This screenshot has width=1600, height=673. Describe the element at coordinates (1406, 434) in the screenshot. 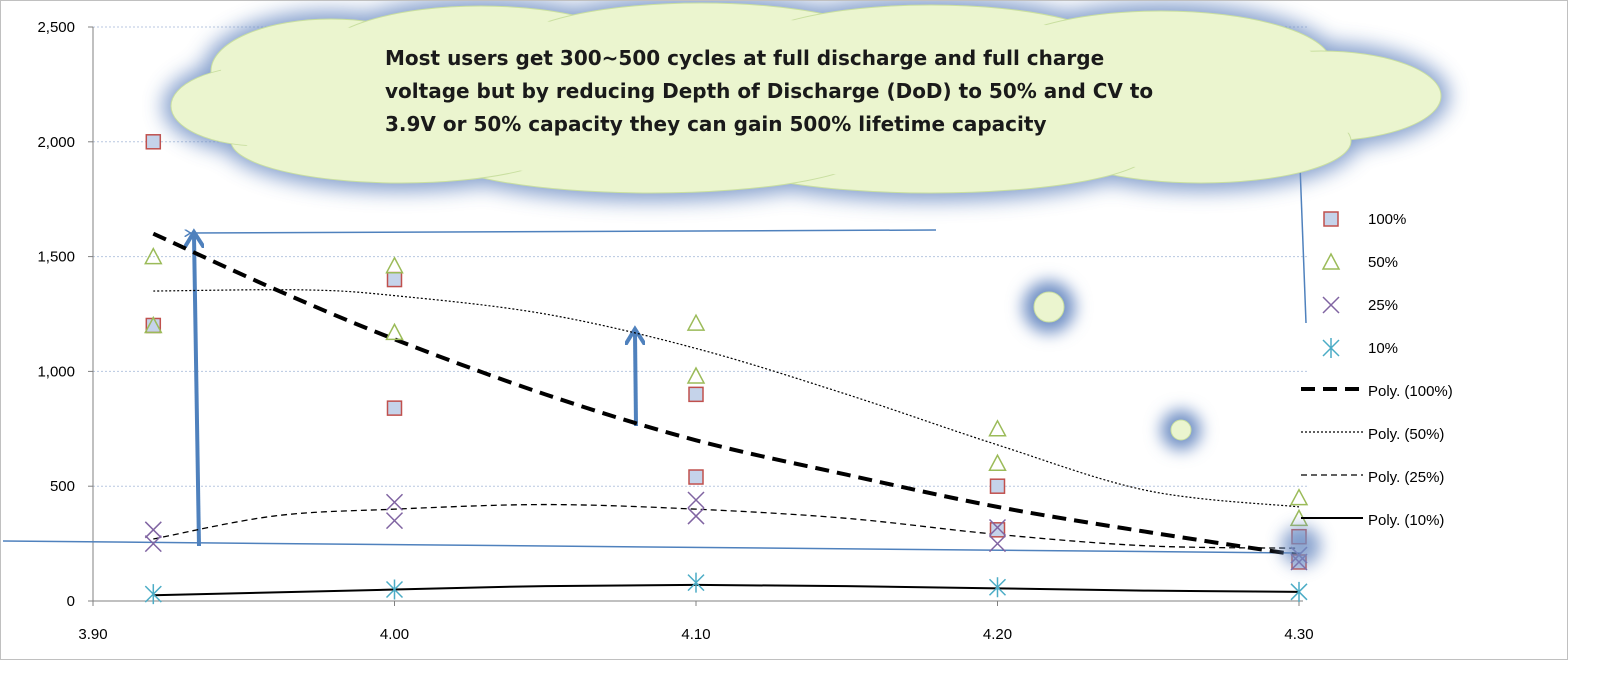

I see `legend-label: Poly. (50%)` at that location.